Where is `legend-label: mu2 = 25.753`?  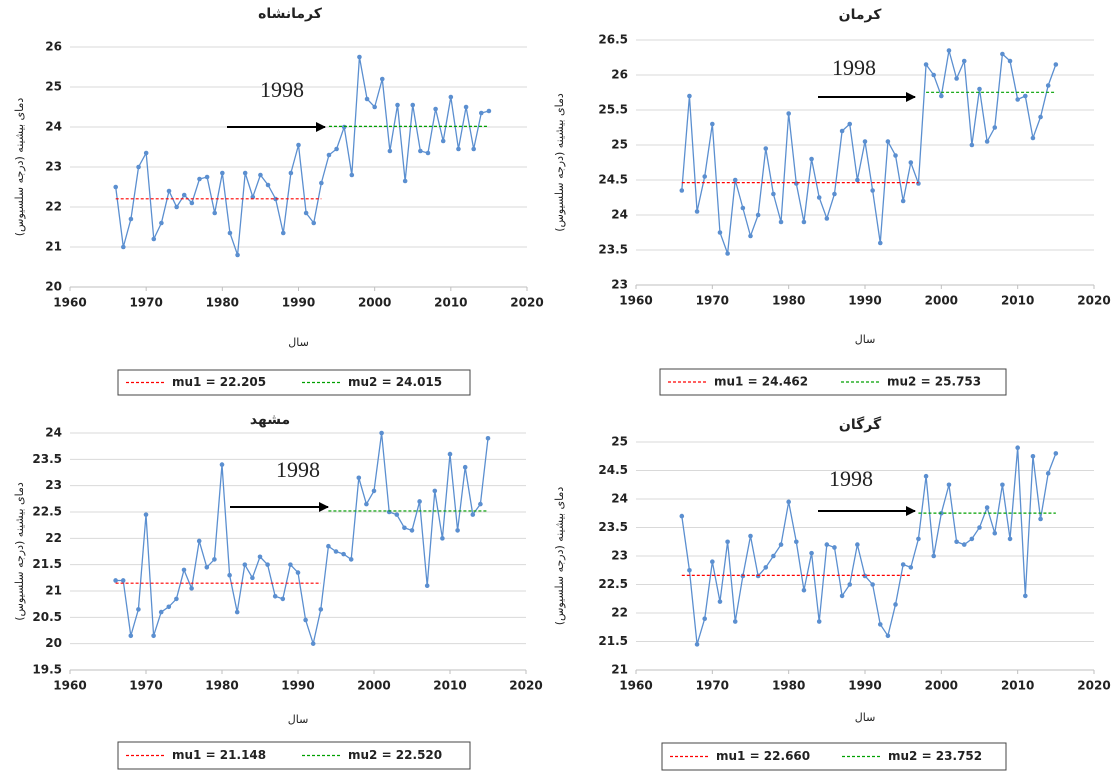
legend-label: mu2 = 25.753 is located at coordinates (934, 382).